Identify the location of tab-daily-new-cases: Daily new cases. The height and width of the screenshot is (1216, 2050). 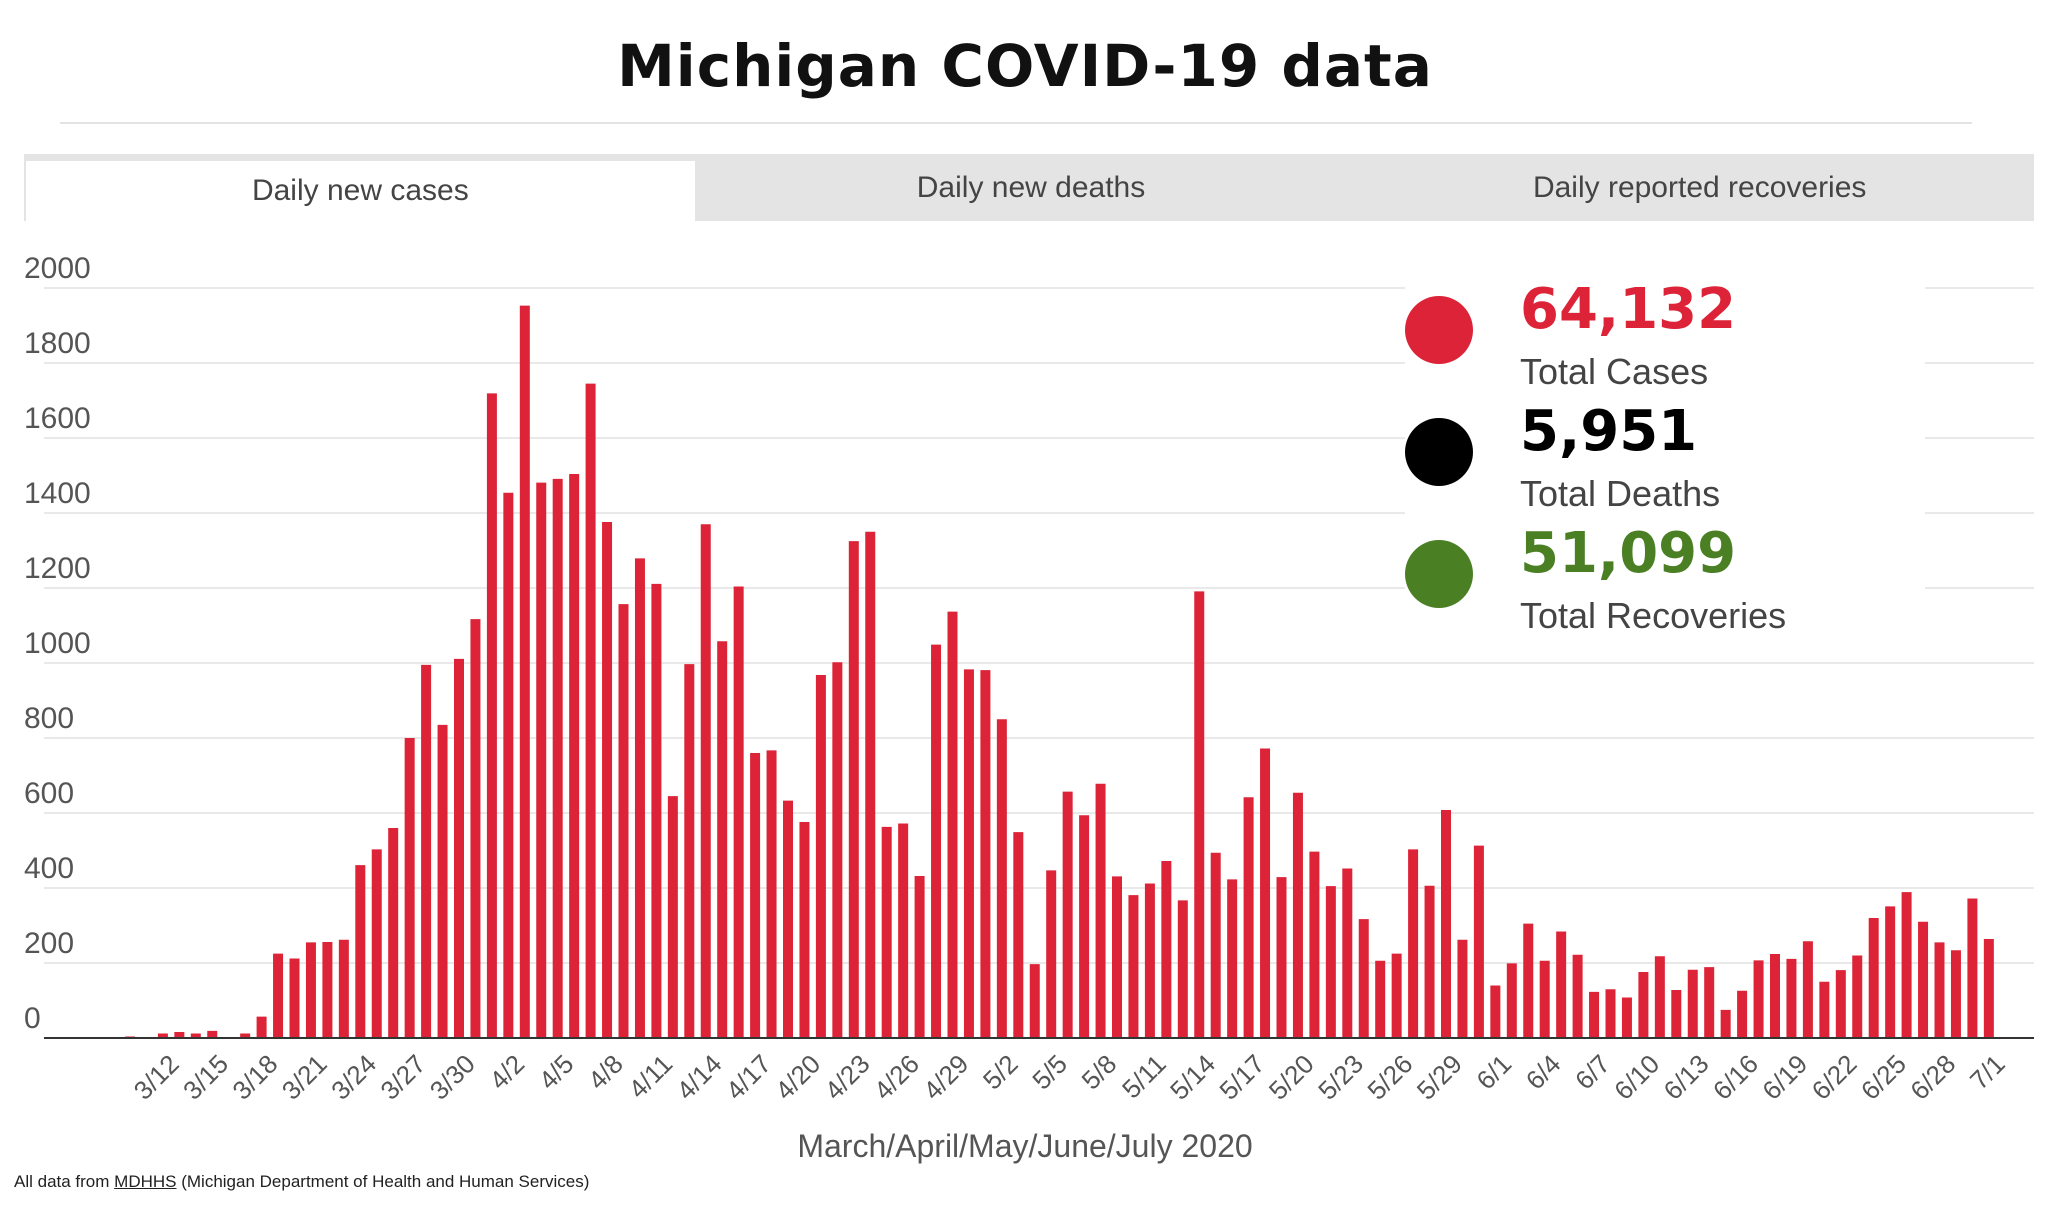
(360, 190).